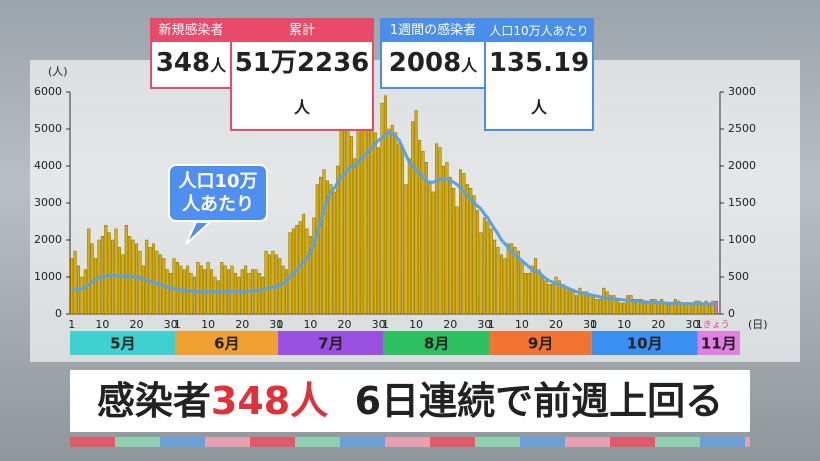  What do you see at coordinates (758, 324) in the screenshot?
I see `x-axis-label: (日)` at bounding box center [758, 324].